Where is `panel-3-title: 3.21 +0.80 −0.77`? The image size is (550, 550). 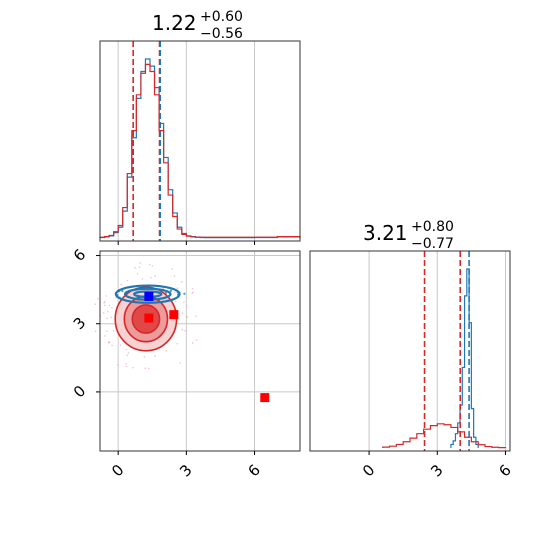 panel-3-title: 3.21 +0.80 −0.77 is located at coordinates (408, 235).